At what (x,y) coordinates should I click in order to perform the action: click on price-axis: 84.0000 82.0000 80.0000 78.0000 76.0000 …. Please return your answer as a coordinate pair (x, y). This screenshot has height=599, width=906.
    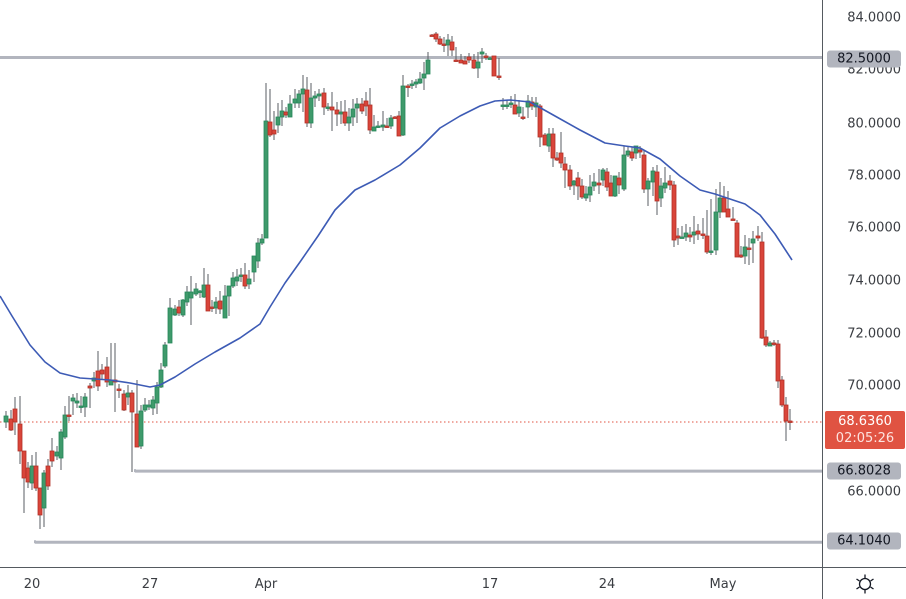
    Looking at the image, I should click on (864, 284).